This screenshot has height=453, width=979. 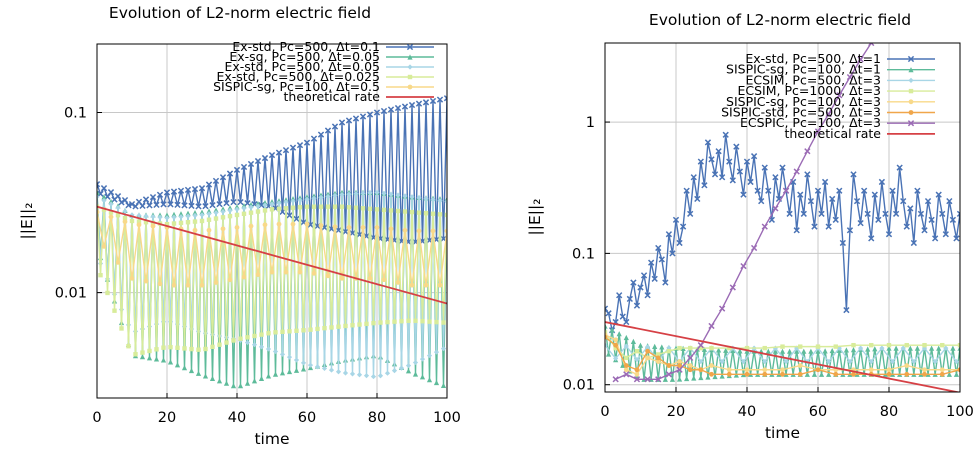 I want to click on legend-label: SISPIC-sg, Pc=100, Δt=1, so click(x=803, y=69).